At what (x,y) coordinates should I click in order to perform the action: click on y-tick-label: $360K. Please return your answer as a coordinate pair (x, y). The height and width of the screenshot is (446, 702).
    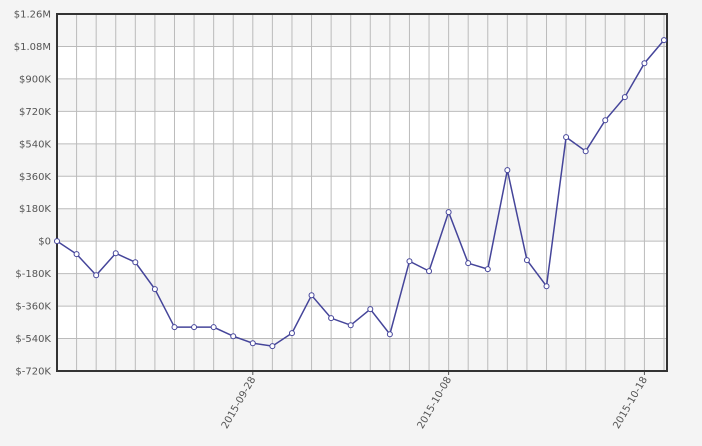
    Looking at the image, I should click on (35, 177).